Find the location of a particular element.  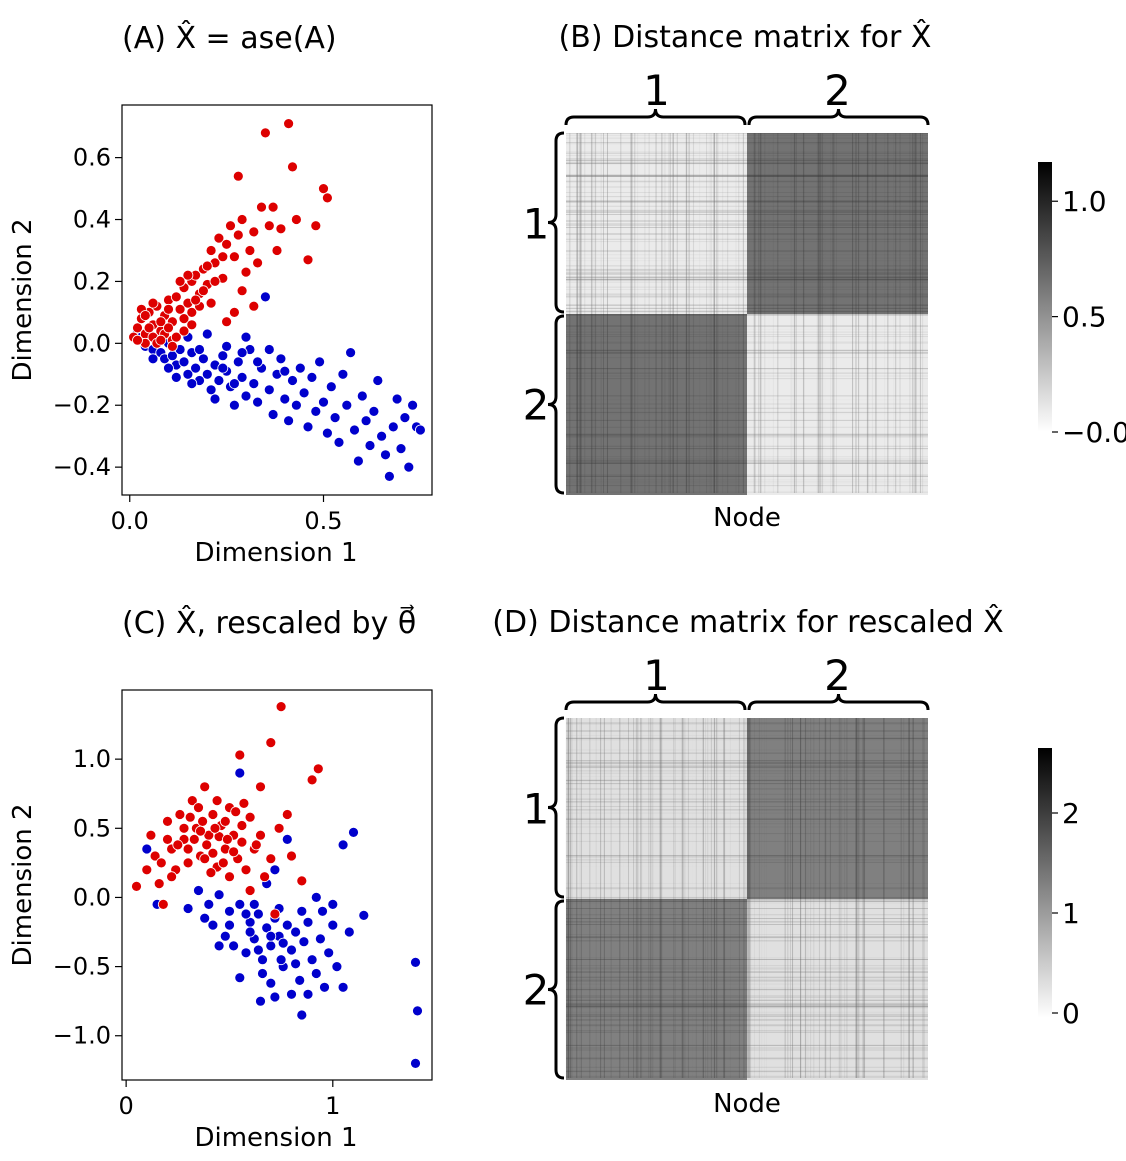

heatmap-b-colorbar-tick-label: 1.0 is located at coordinates (1084, 201).